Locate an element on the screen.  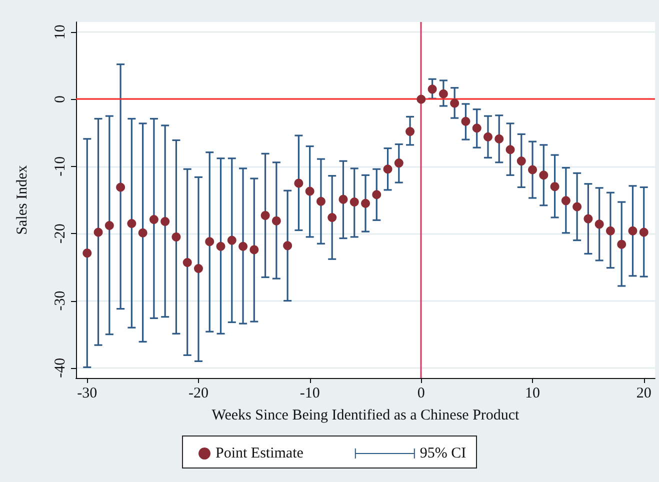
y-tick-label: 10 is located at coordinates (60, 32).